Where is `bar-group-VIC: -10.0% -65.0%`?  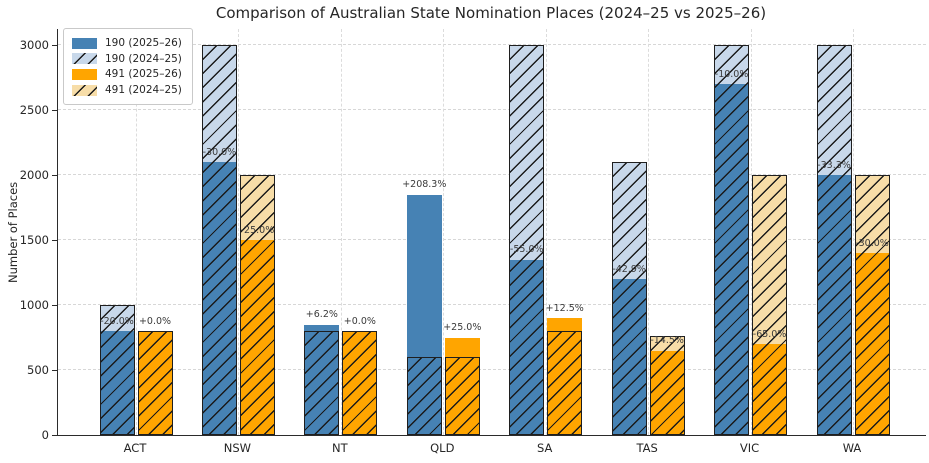 bar-group-VIC: -10.0% -65.0% is located at coordinates (751, 232).